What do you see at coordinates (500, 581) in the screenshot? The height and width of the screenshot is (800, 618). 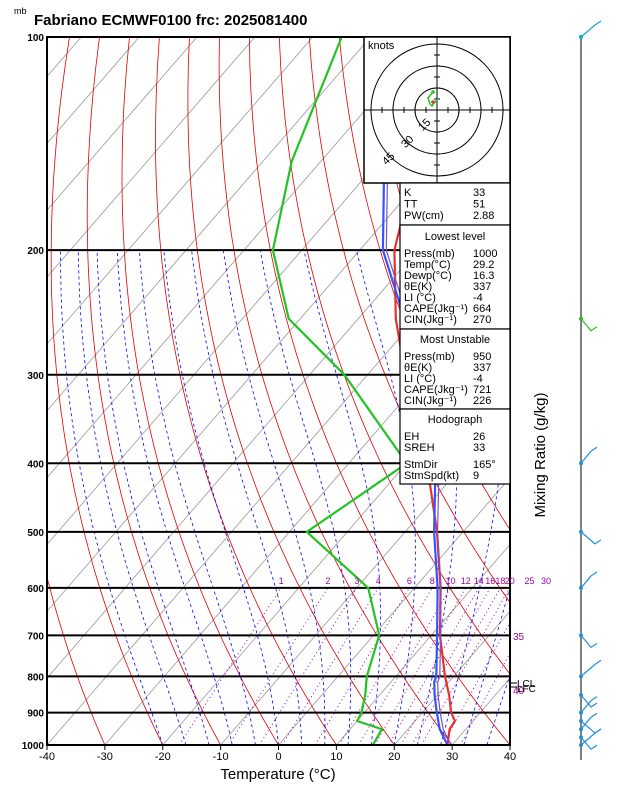 I see `mixing-ratio-label: 18` at bounding box center [500, 581].